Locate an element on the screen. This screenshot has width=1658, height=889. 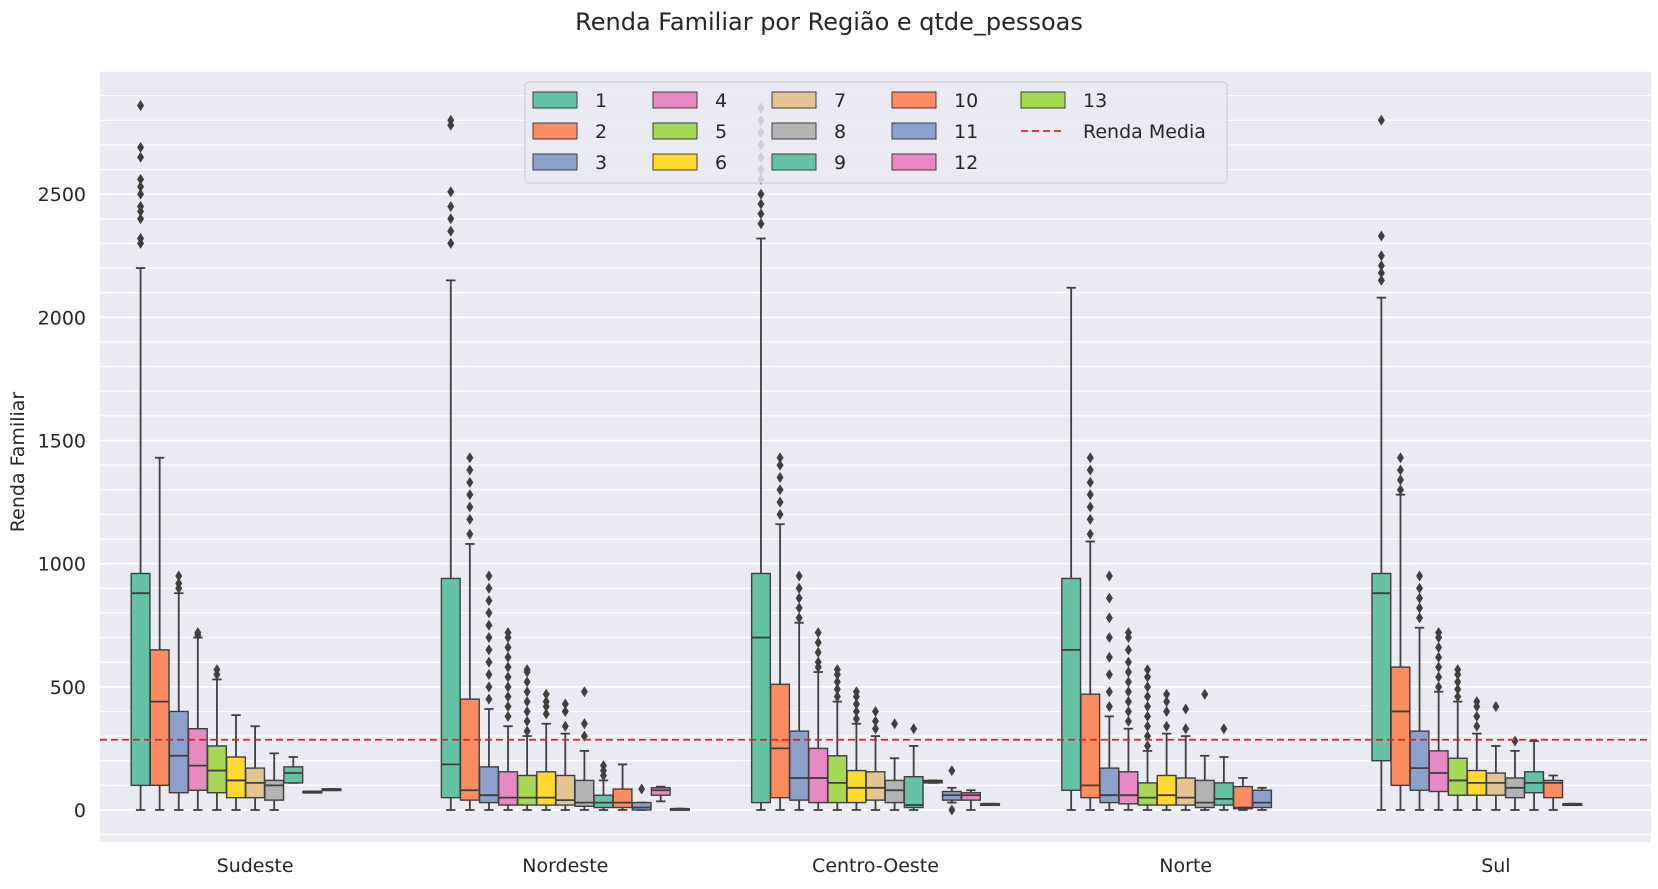
x-tick-label: Sul is located at coordinates (1495, 866).